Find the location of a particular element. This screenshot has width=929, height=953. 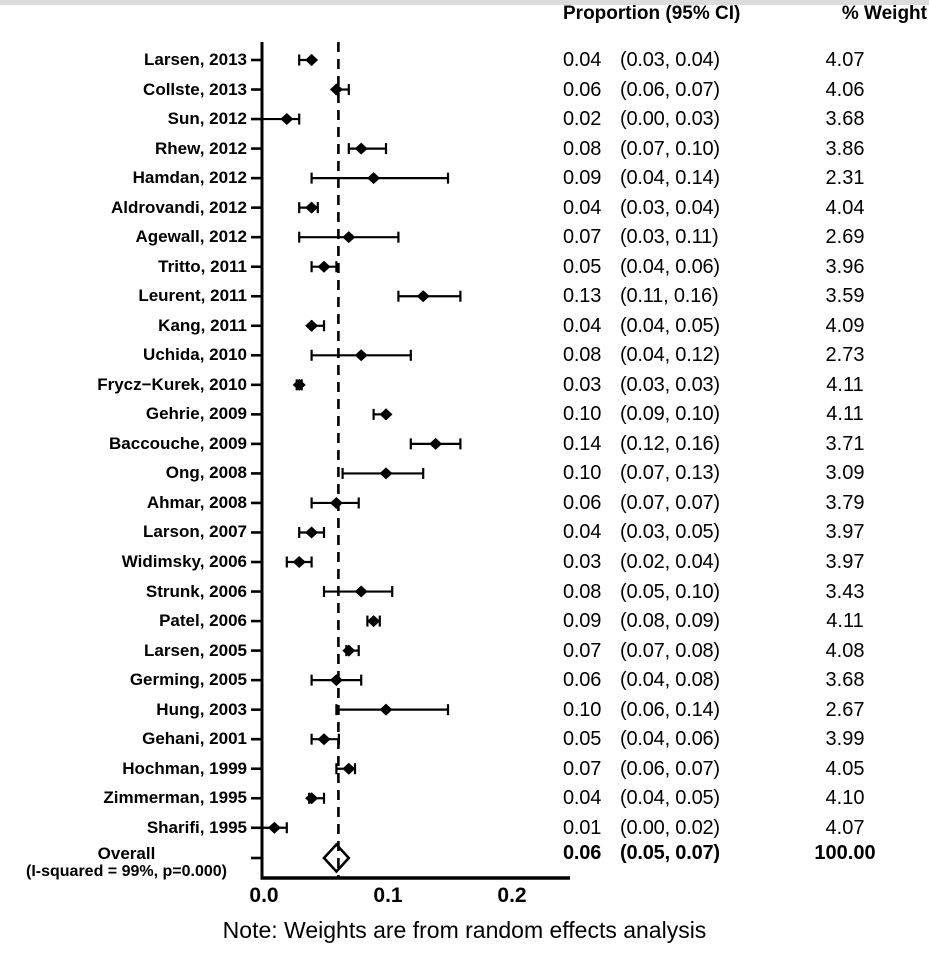

study-label: Collste, 2013 is located at coordinates (195, 89).